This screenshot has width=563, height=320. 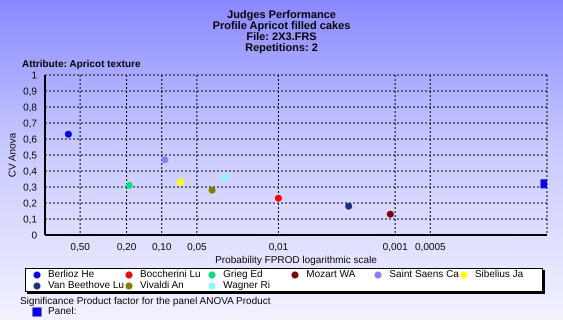 I want to click on x-tick-label: 0,20, so click(x=126, y=248).